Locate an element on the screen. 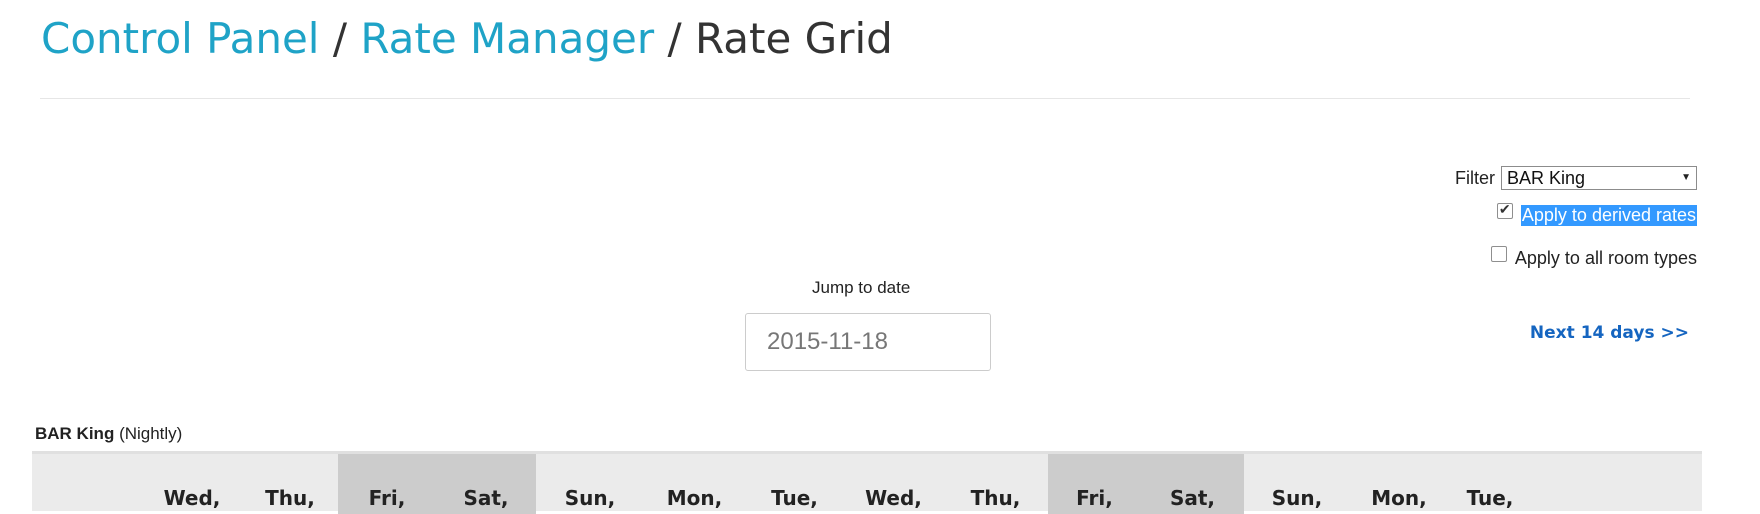 Image resolution: width=1760 pixels, height=514 pixels. apply-all-room-types-option: Apply to all room types is located at coordinates (1593, 257).